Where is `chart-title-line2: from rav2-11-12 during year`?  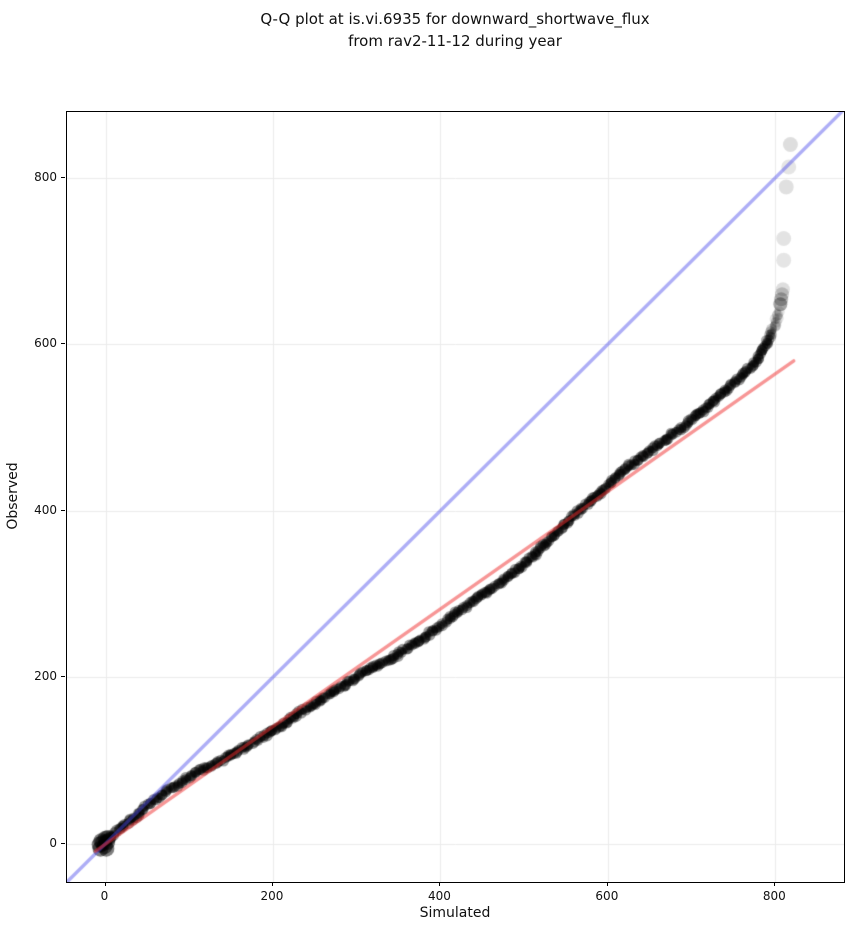
chart-title-line2: from rav2-11-12 during year is located at coordinates (455, 41).